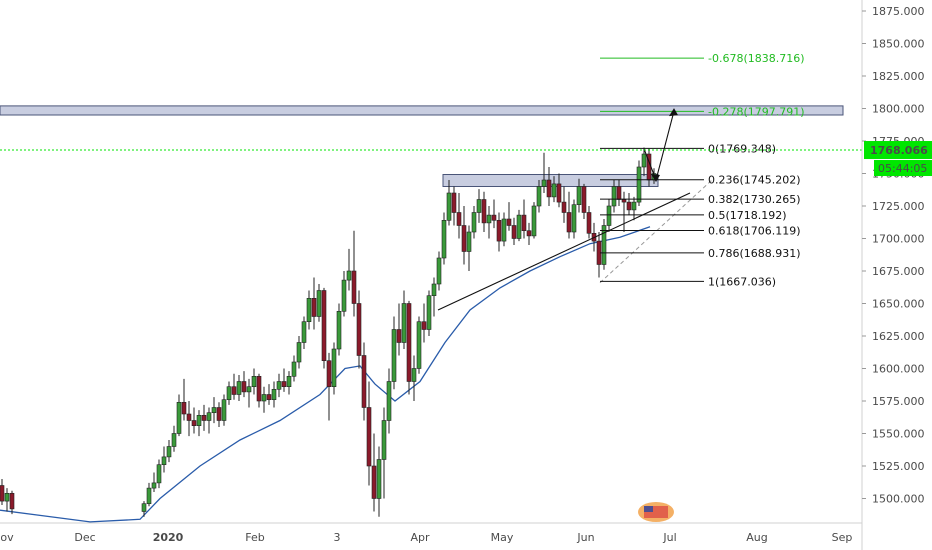  What do you see at coordinates (898, 11) in the screenshot?
I see `y-tick-label: 1875.000` at bounding box center [898, 11].